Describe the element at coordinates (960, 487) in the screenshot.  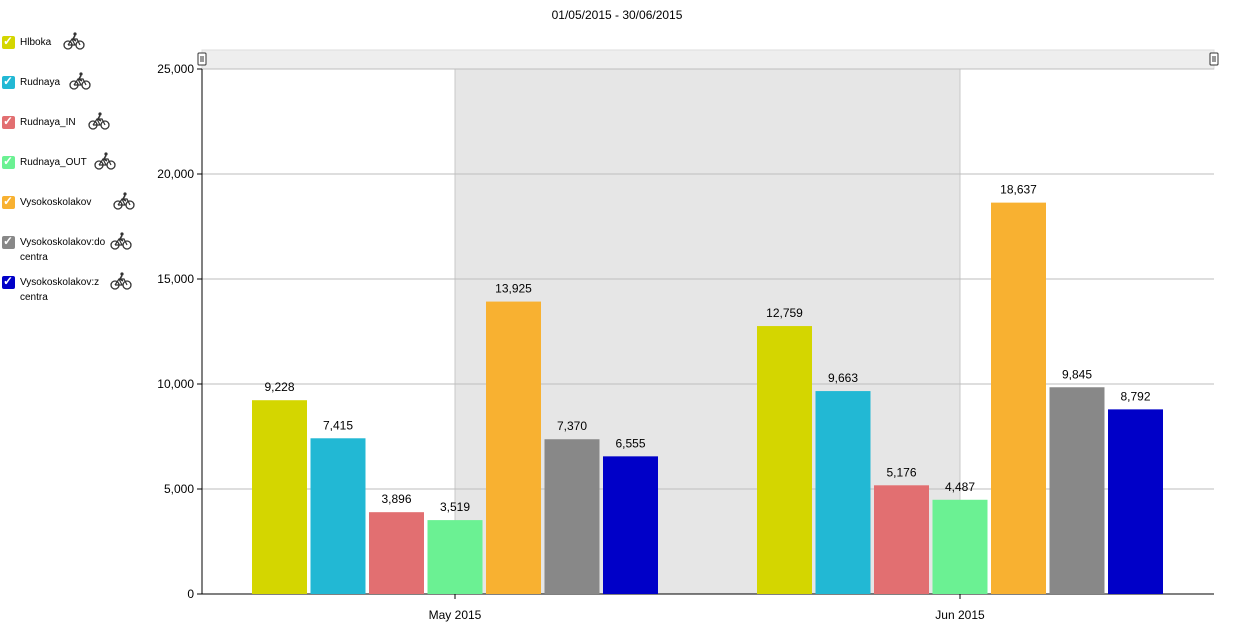
I see `data-label: 4,487` at that location.